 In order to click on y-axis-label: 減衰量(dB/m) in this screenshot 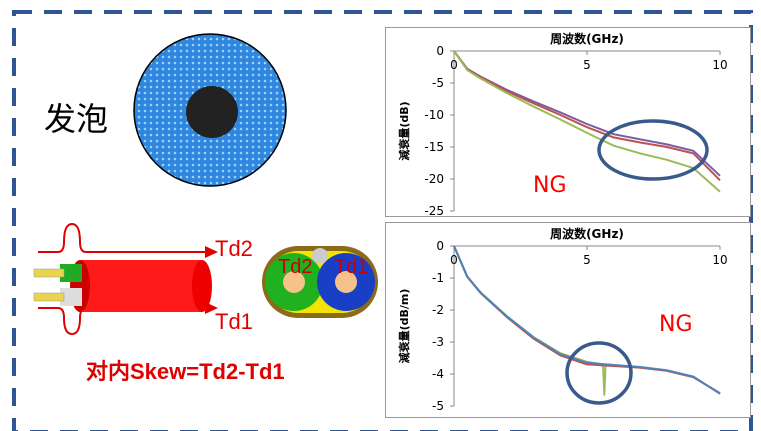, I will do `click(404, 326)`.